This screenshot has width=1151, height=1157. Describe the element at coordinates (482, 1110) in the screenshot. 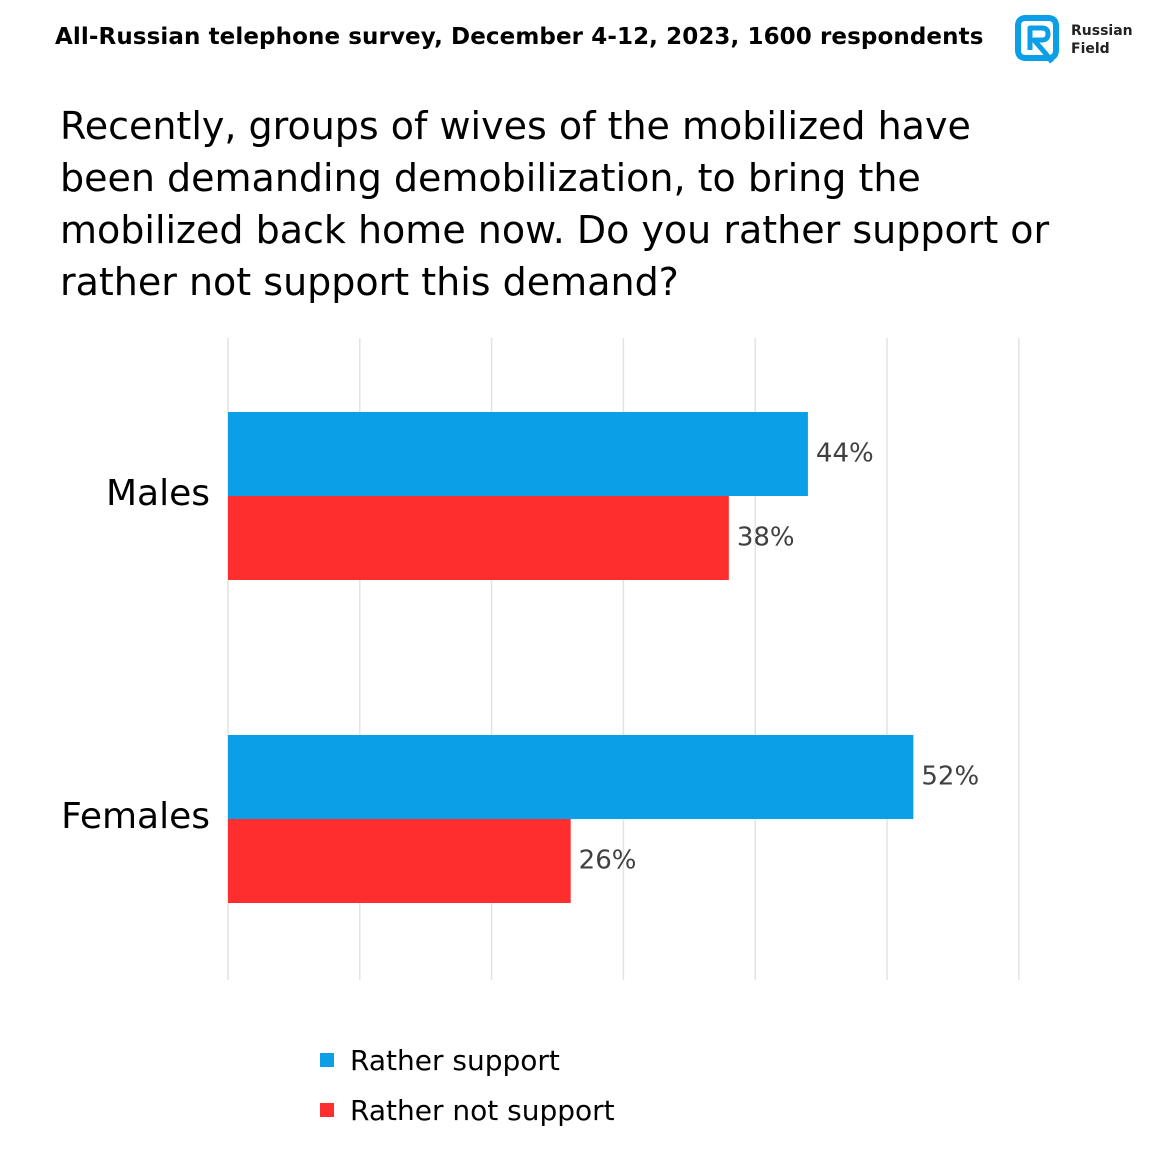

I see `legend-label-rather-not-support: Rather not support` at that location.